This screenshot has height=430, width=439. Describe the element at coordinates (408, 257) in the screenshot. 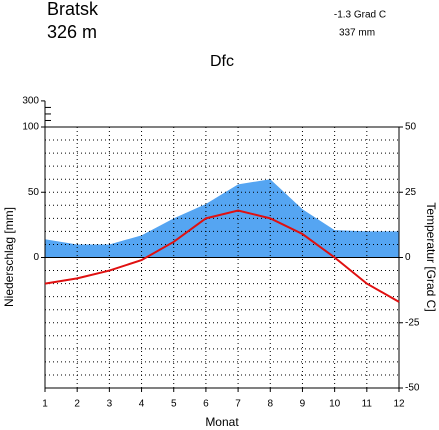

I see `y2-tick-label: 0` at that location.